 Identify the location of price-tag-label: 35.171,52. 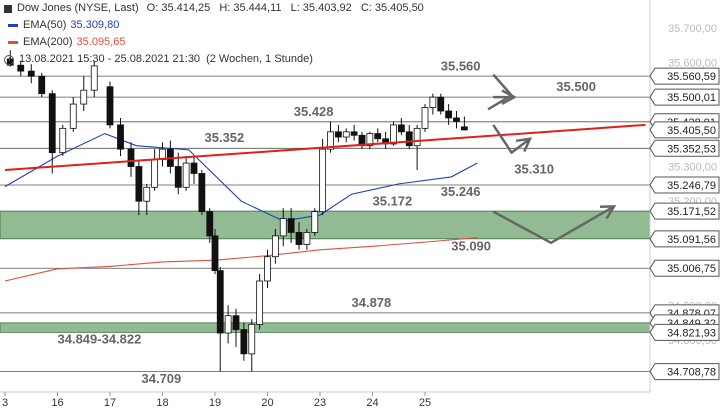
(691, 212).